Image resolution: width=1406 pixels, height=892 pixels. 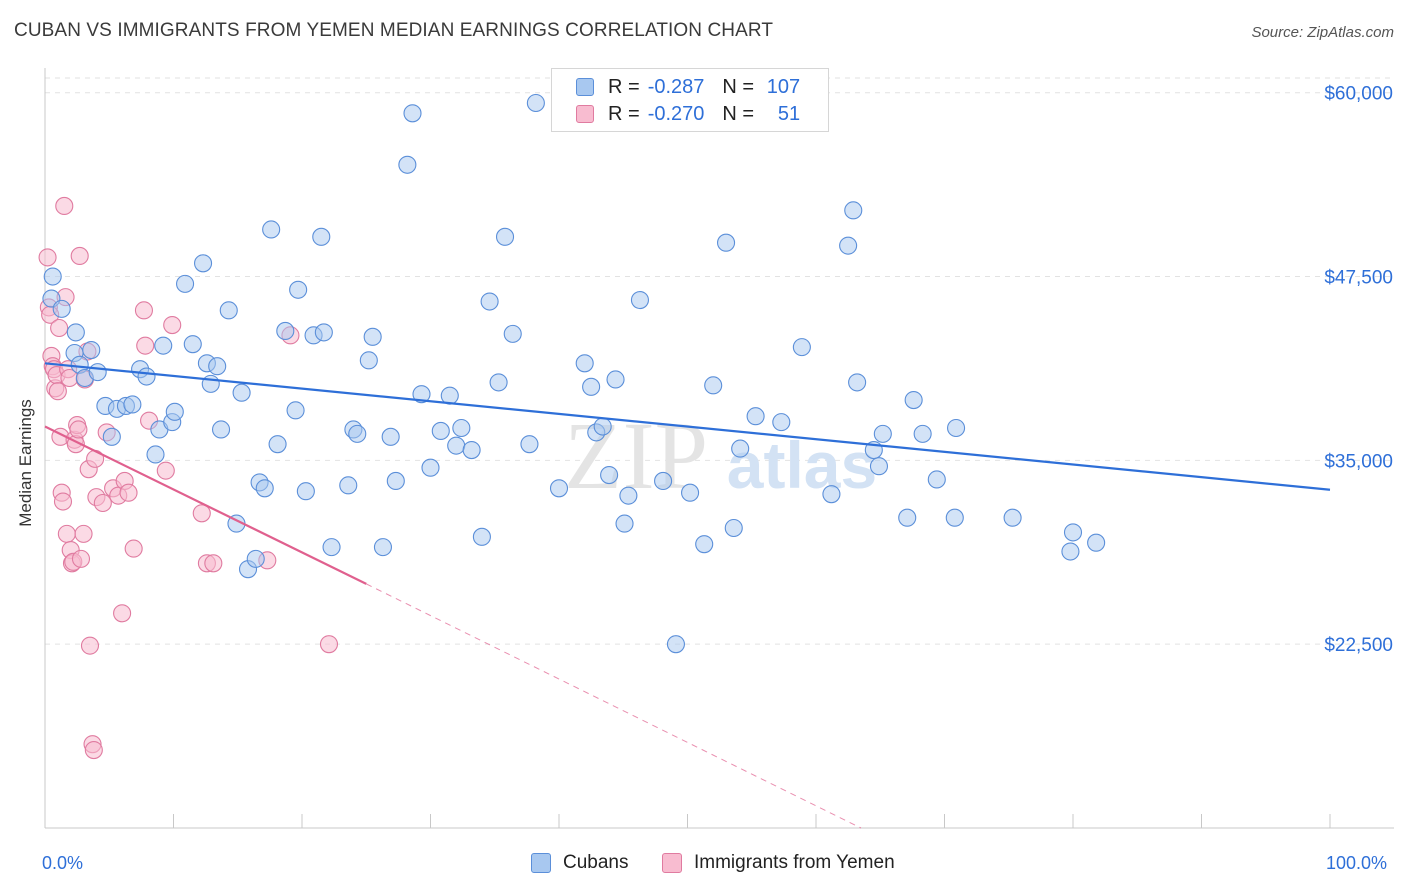 What do you see at coordinates (580, 863) in the screenshot?
I see `legend-item-cubans: Cubans` at bounding box center [580, 863].